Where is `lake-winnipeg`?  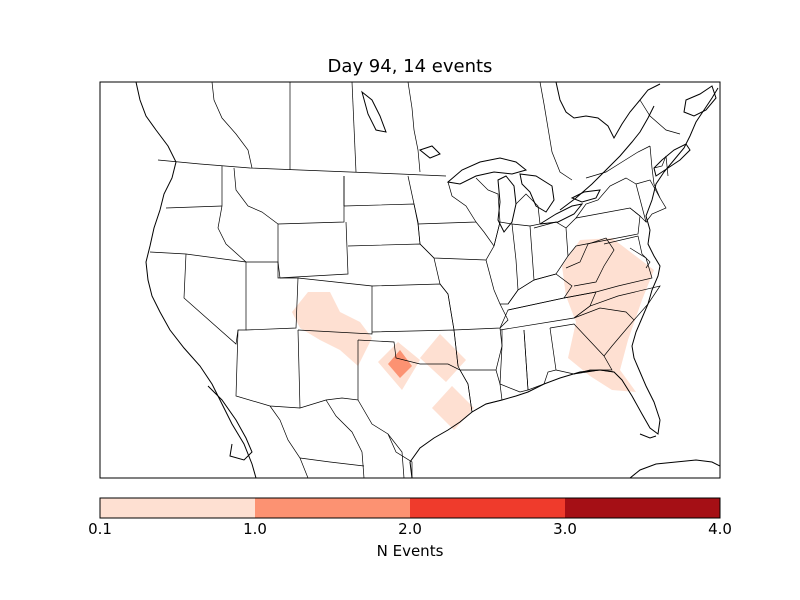
lake-winnipeg is located at coordinates (374, 111).